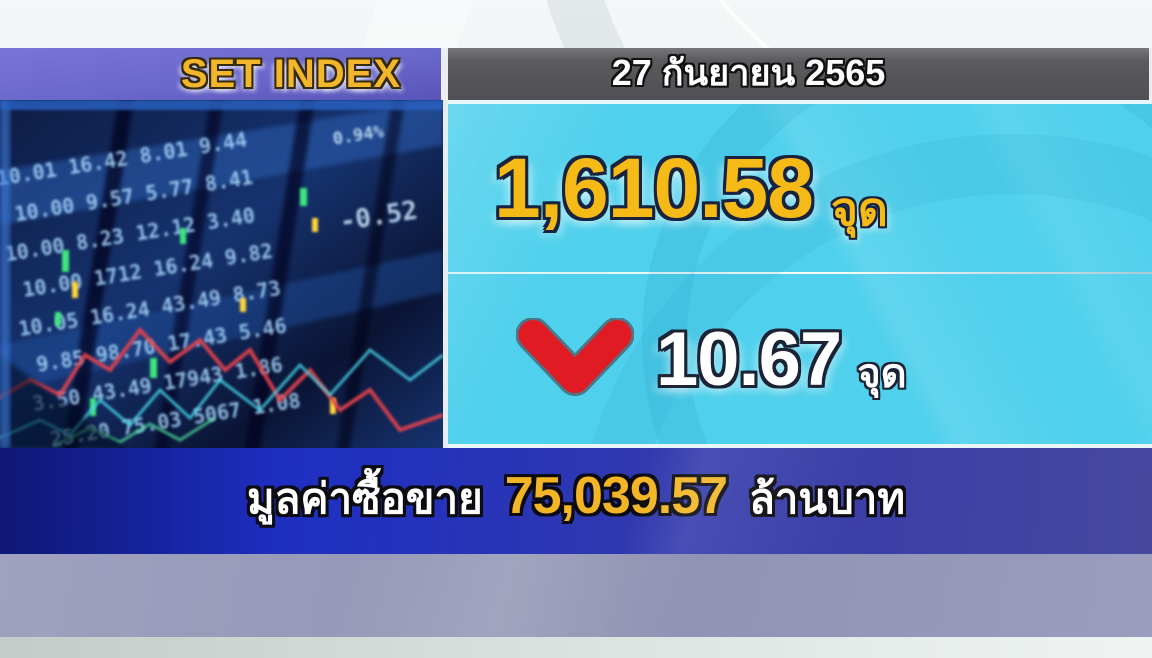 The width and height of the screenshot is (1152, 658). Describe the element at coordinates (748, 72) in the screenshot. I see `date-label: 27 กันยายน 2565` at that location.